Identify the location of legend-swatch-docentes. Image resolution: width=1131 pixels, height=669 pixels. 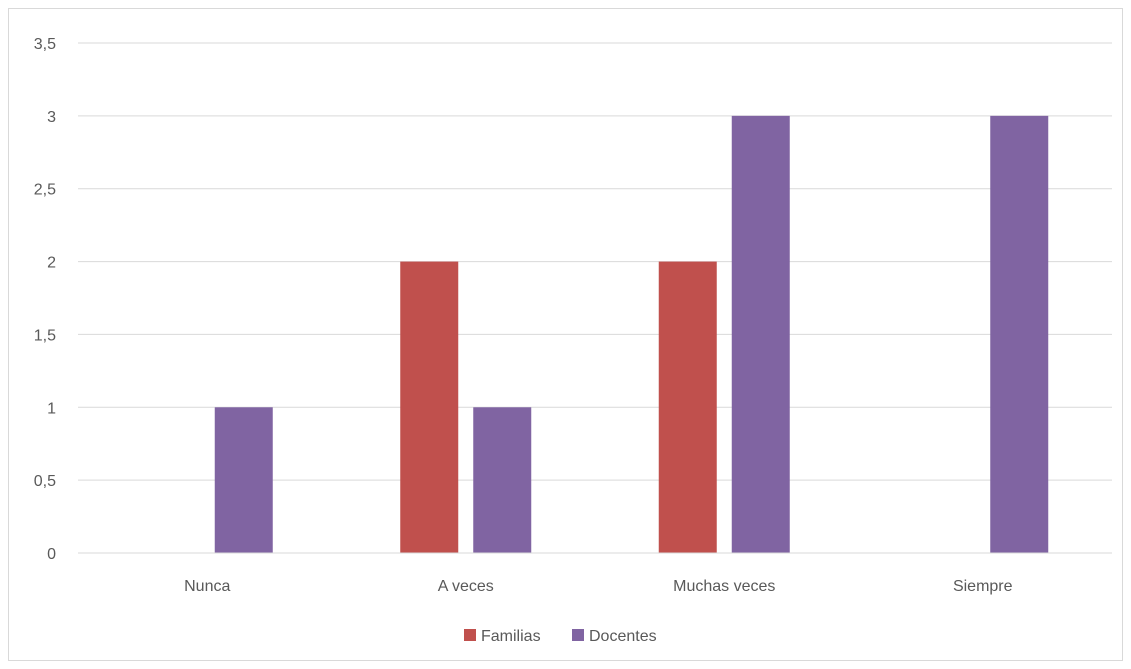
(578, 635).